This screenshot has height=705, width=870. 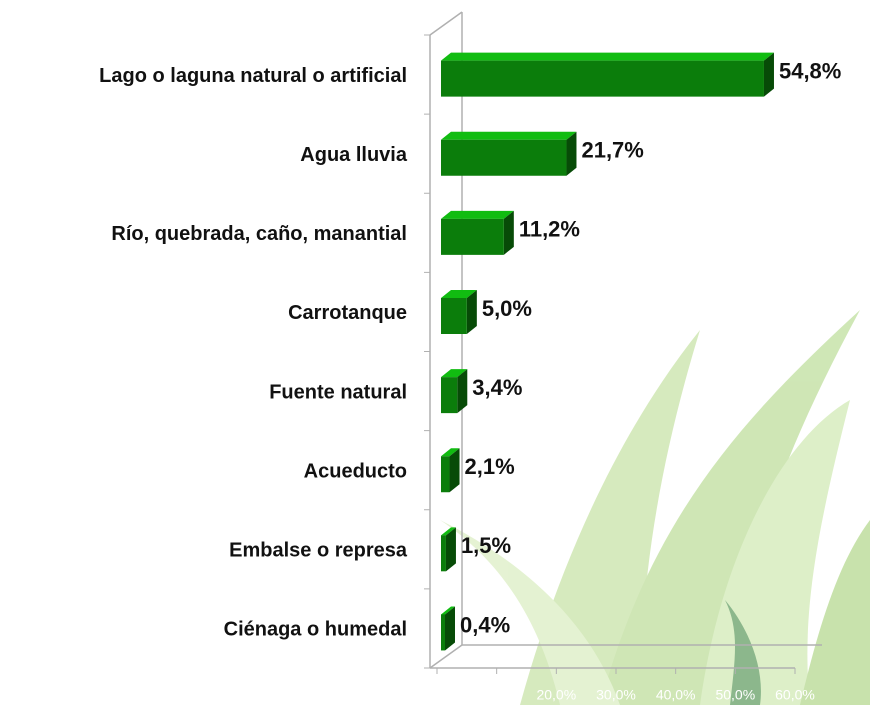 I want to click on value-label: 54,8%, so click(x=810, y=70).